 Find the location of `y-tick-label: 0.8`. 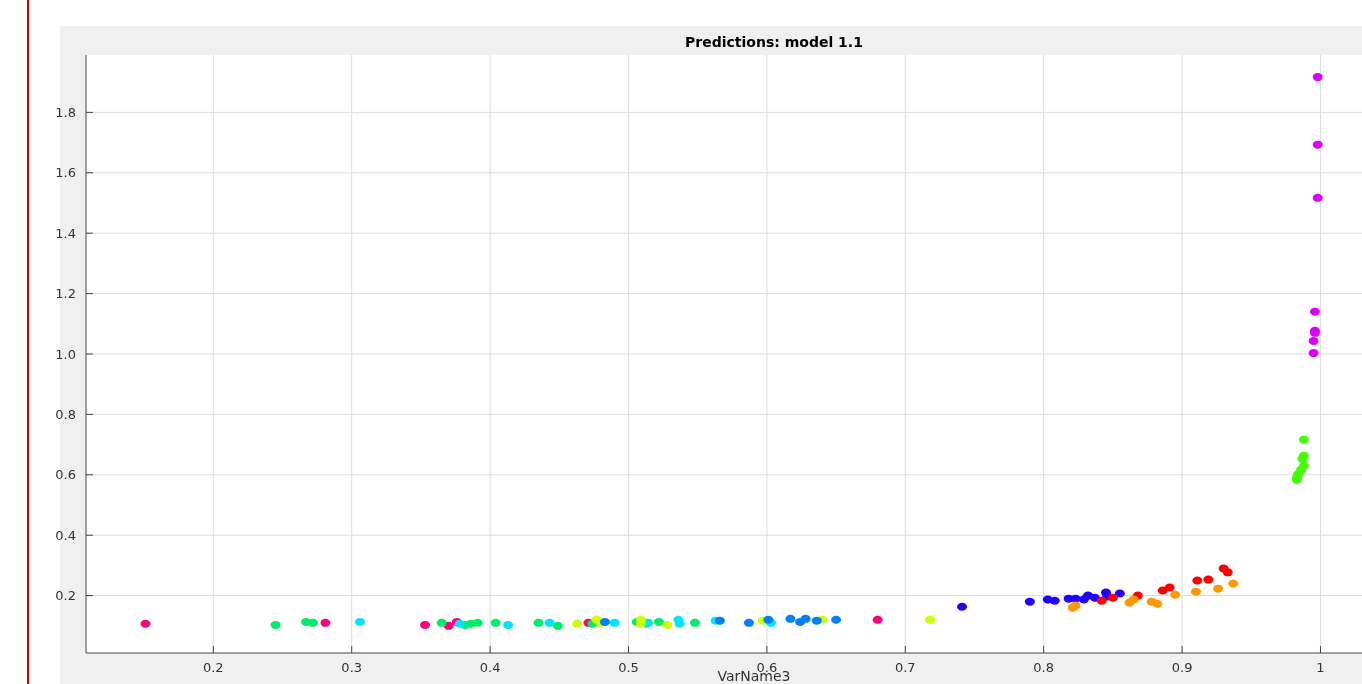

y-tick-label: 0.8 is located at coordinates (65, 414).